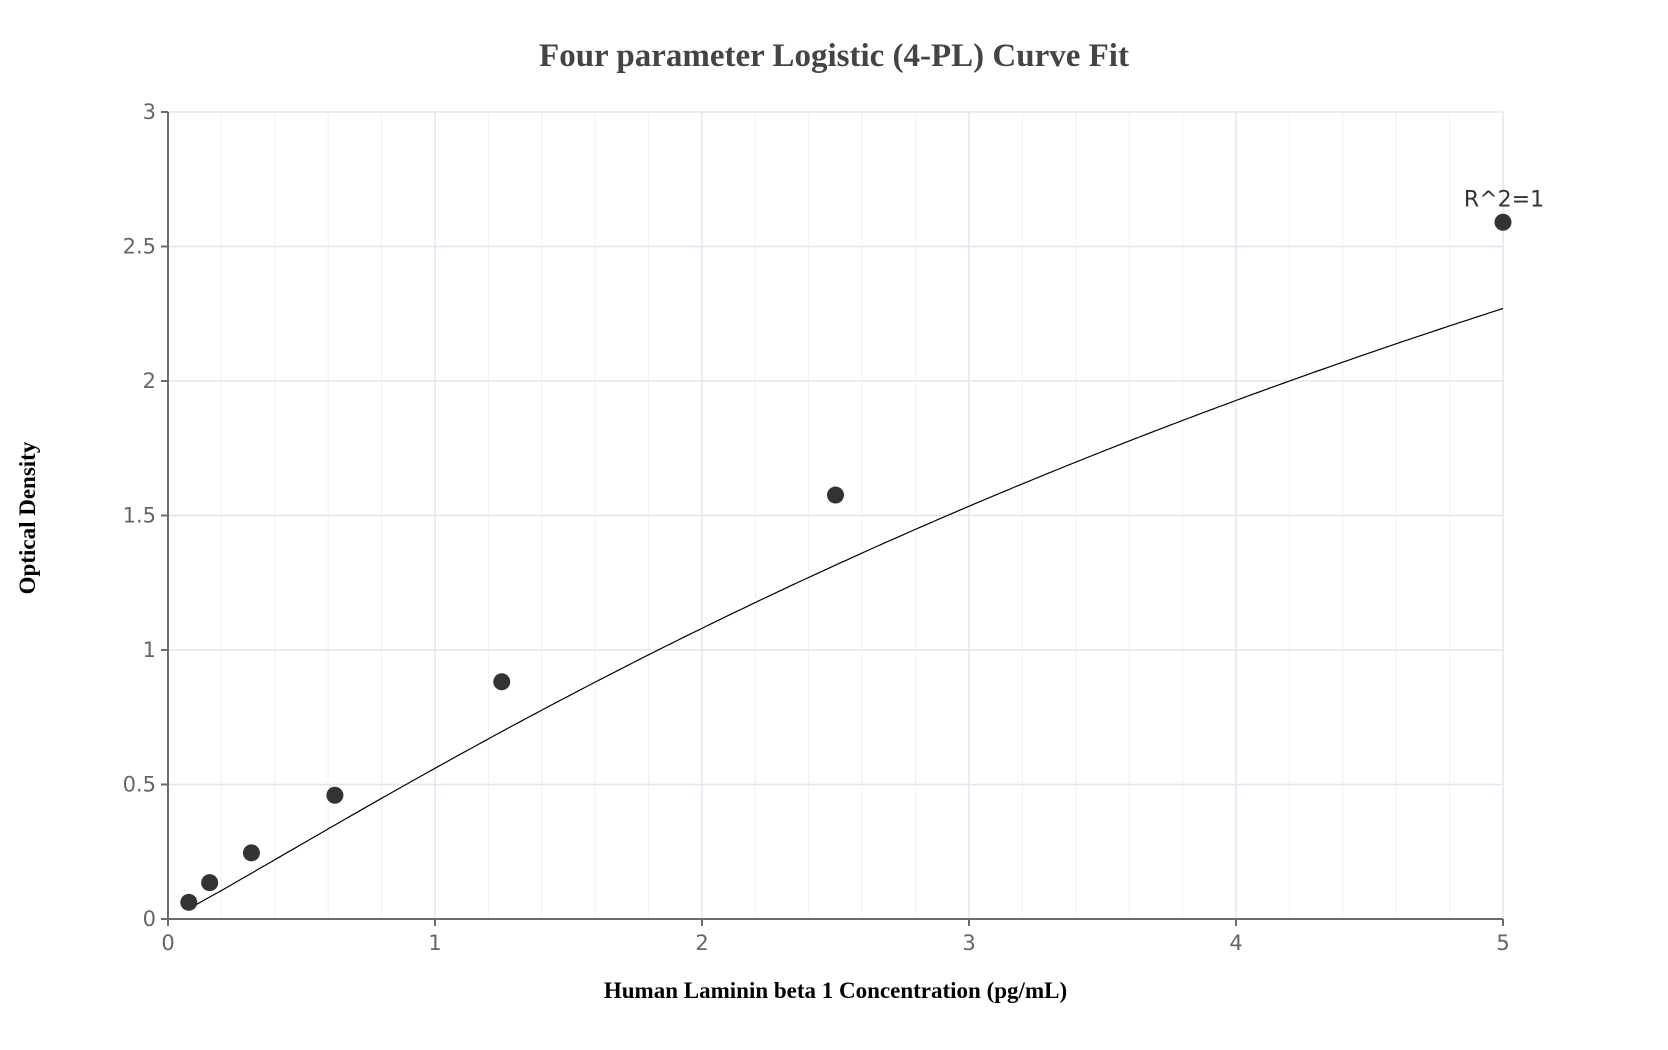  What do you see at coordinates (968, 943) in the screenshot?
I see `x-tick-label: 3` at bounding box center [968, 943].